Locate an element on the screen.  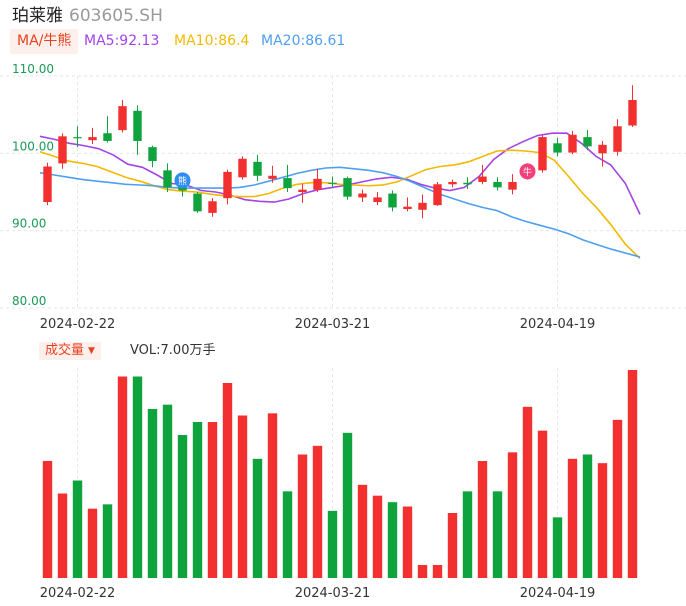
marker-label: 熊 is located at coordinates (182, 181).